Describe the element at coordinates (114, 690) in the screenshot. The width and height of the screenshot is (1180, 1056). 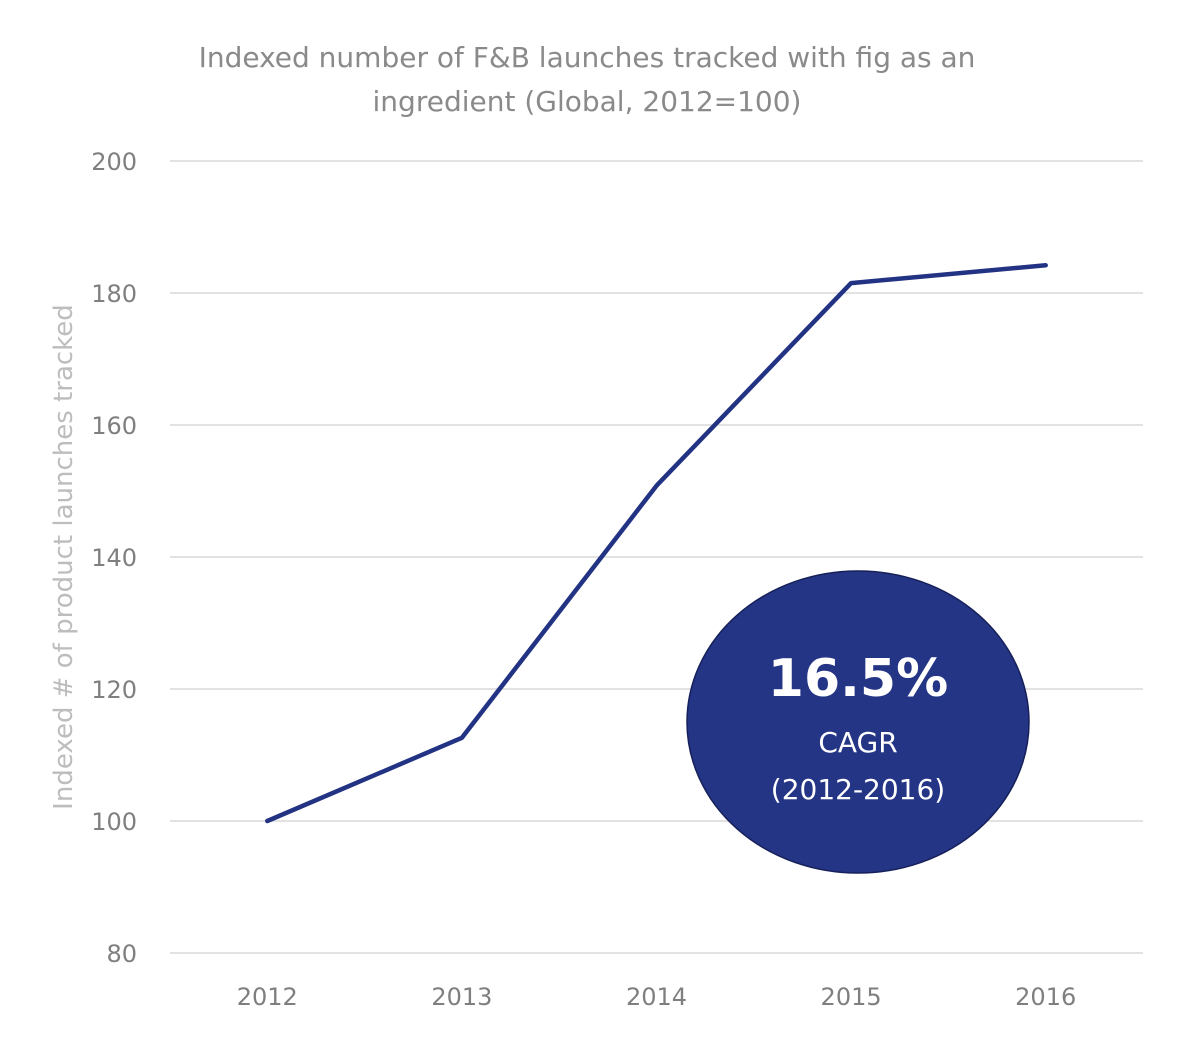
I see `y-tick-label: 120` at that location.